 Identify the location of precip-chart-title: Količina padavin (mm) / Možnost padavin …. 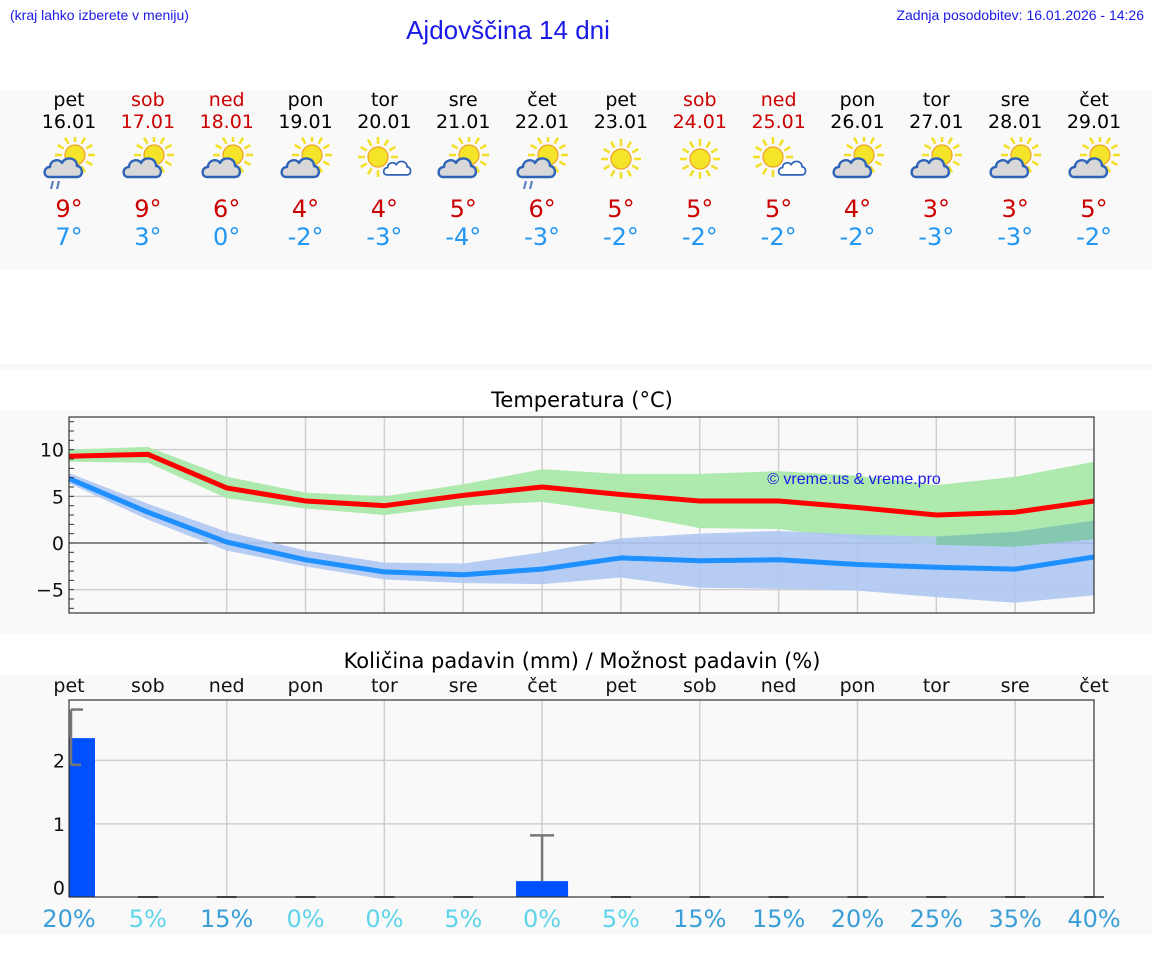
(582, 661).